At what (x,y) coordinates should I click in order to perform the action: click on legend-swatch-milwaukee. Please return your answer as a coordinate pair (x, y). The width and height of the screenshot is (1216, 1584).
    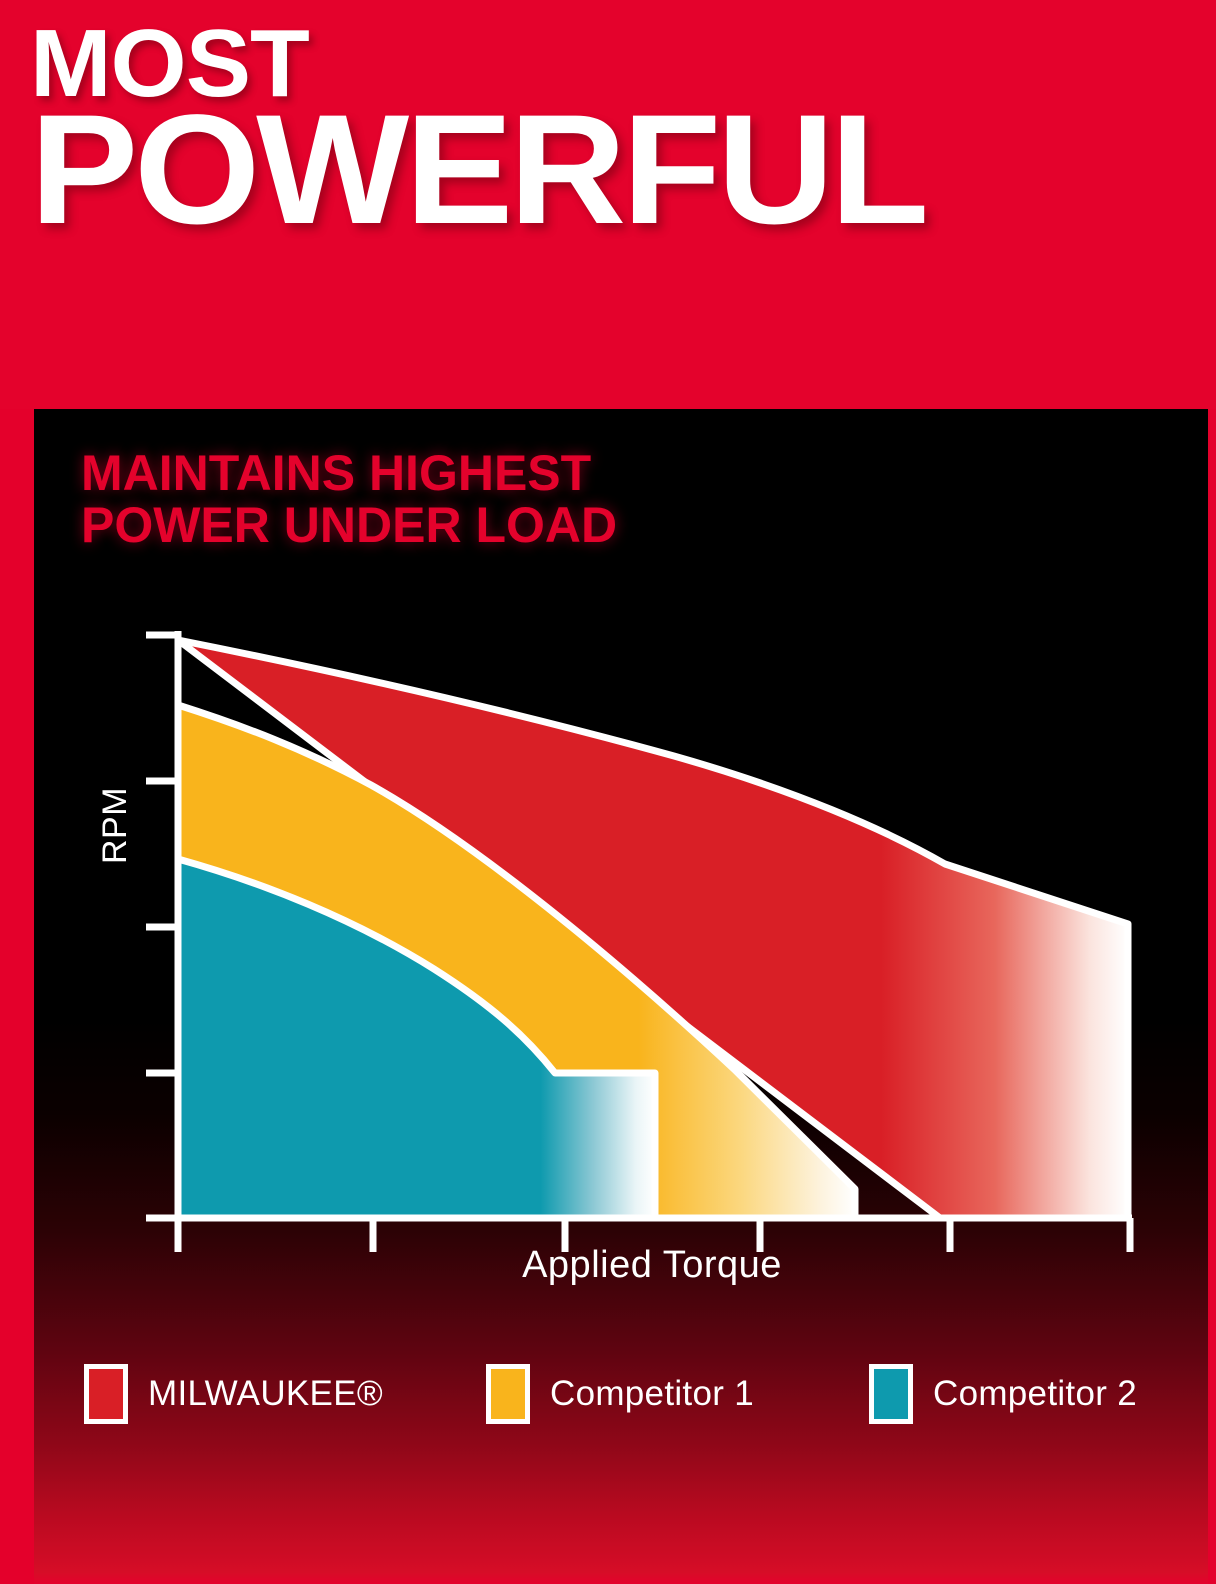
    Looking at the image, I should click on (106, 1394).